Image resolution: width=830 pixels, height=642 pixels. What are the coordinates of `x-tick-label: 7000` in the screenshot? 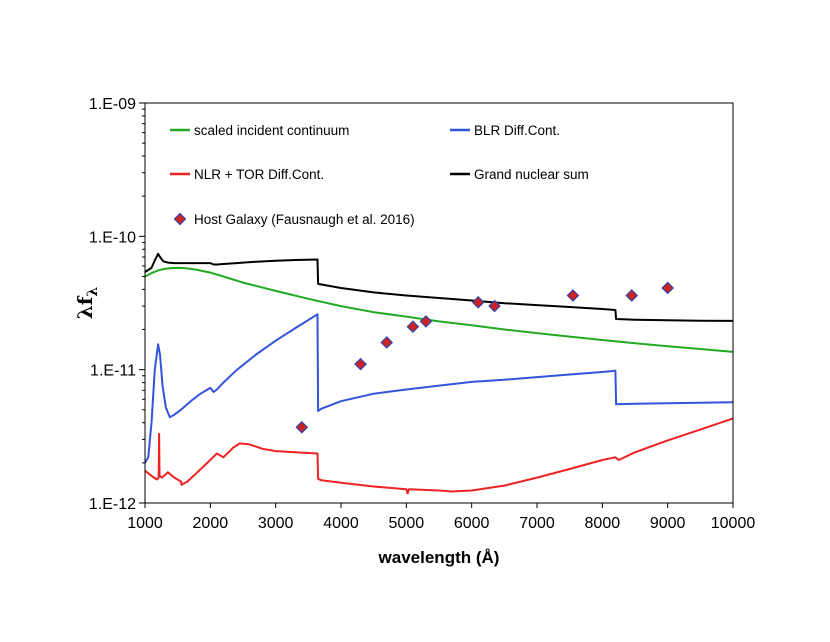 It's located at (537, 523).